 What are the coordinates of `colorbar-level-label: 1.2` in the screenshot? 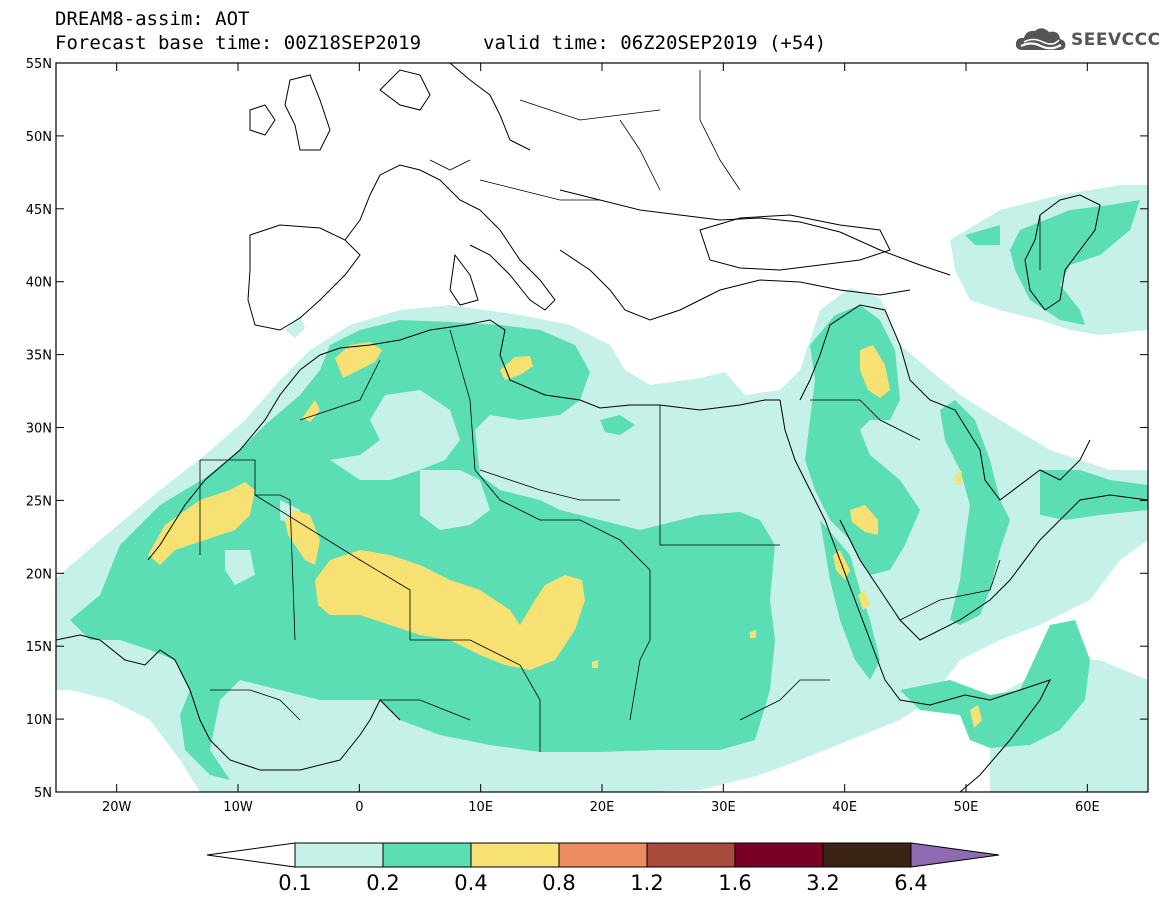 It's located at (646, 883).